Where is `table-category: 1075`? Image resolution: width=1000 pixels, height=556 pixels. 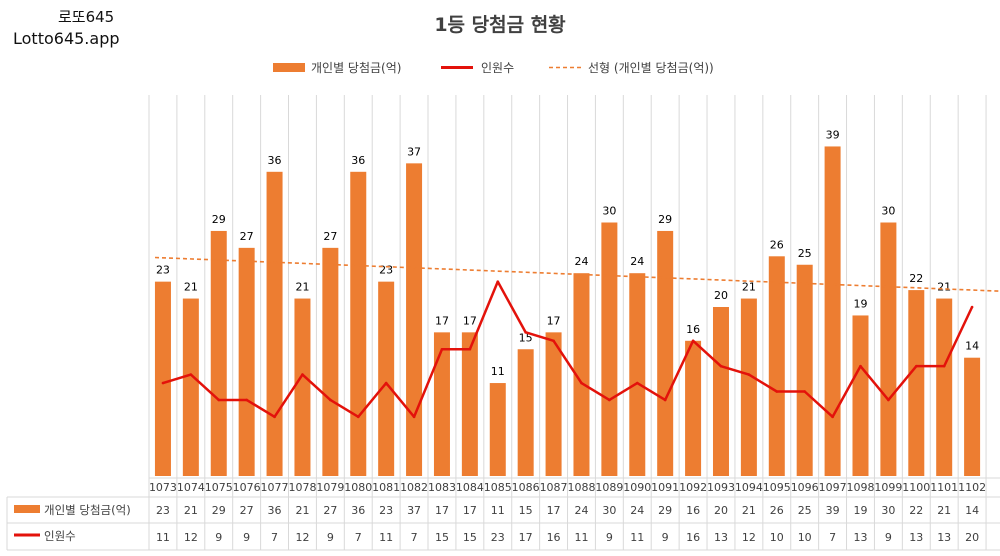
table-category: 1075 is located at coordinates (219, 487).